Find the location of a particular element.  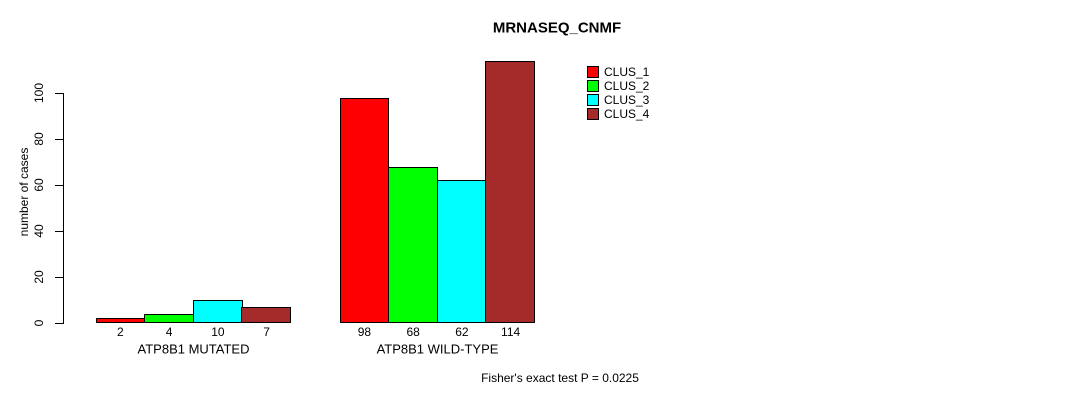

y-axis-tick-label: 20 is located at coordinates (39, 277).